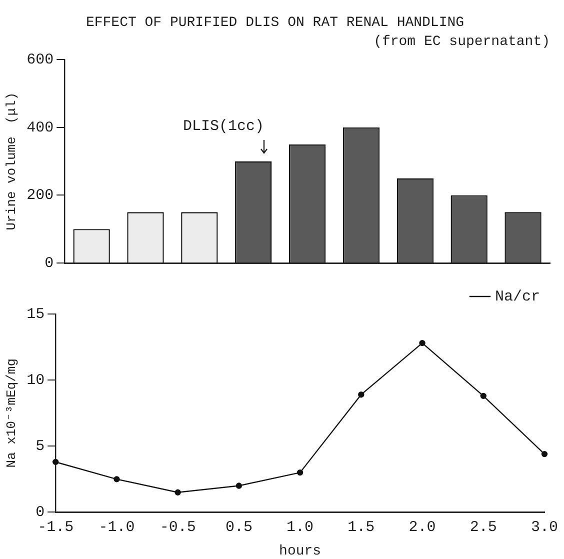 This screenshot has width=564, height=559. What do you see at coordinates (422, 527) in the screenshot?
I see `x-tick-label: 2.0` at bounding box center [422, 527].